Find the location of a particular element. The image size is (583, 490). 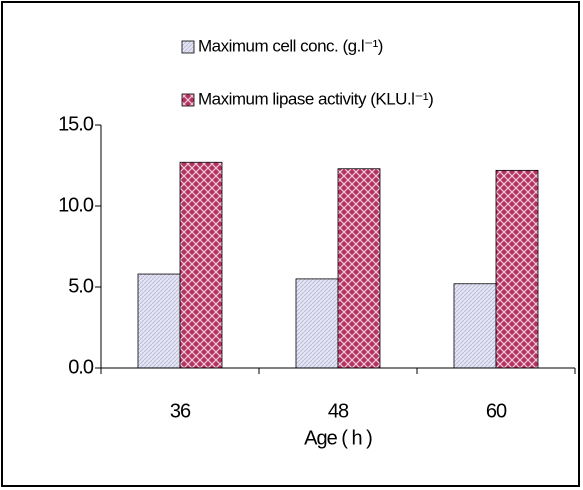

legend-label: Maximum cell conc. (g.l⁻¹) is located at coordinates (290, 45).